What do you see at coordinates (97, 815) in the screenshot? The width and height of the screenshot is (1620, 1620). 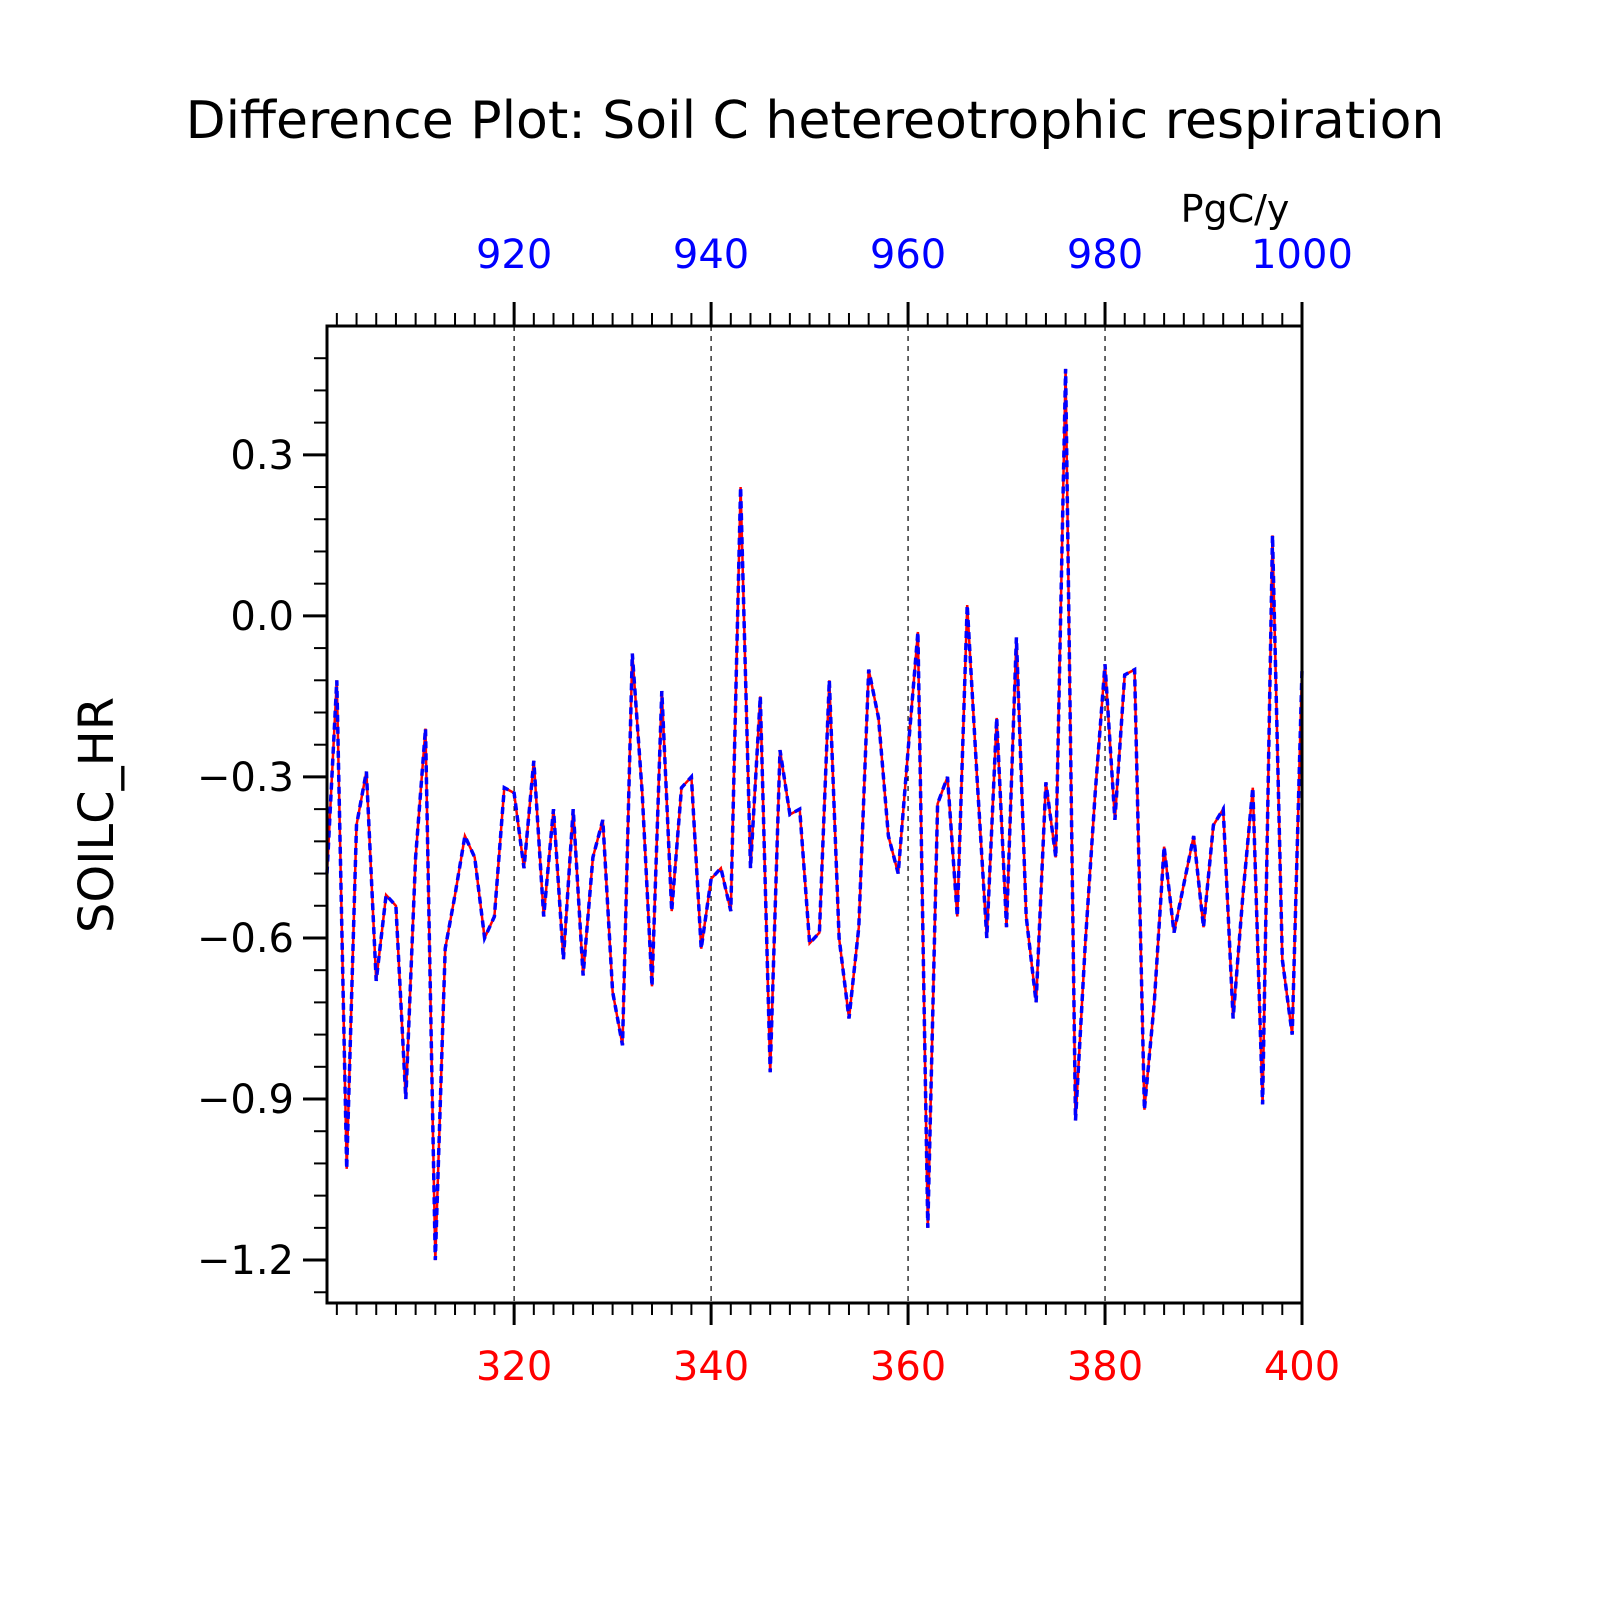 I see `y-axis-label: SOILC_HR` at bounding box center [97, 815].